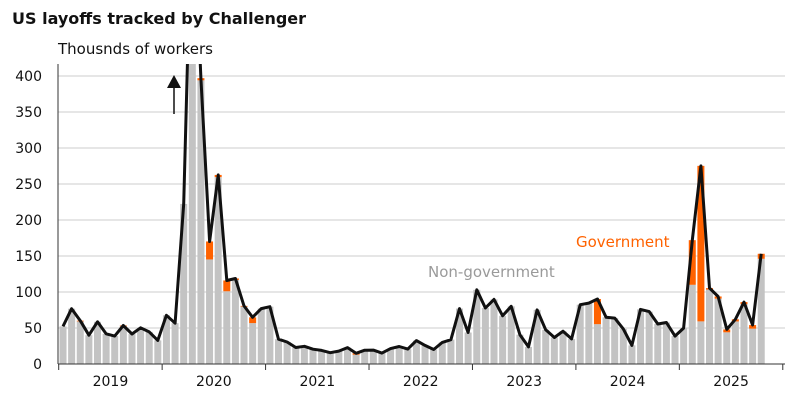  What do you see at coordinates (174, 94) in the screenshot?
I see `off-scale-arrow-icon` at bounding box center [174, 94].